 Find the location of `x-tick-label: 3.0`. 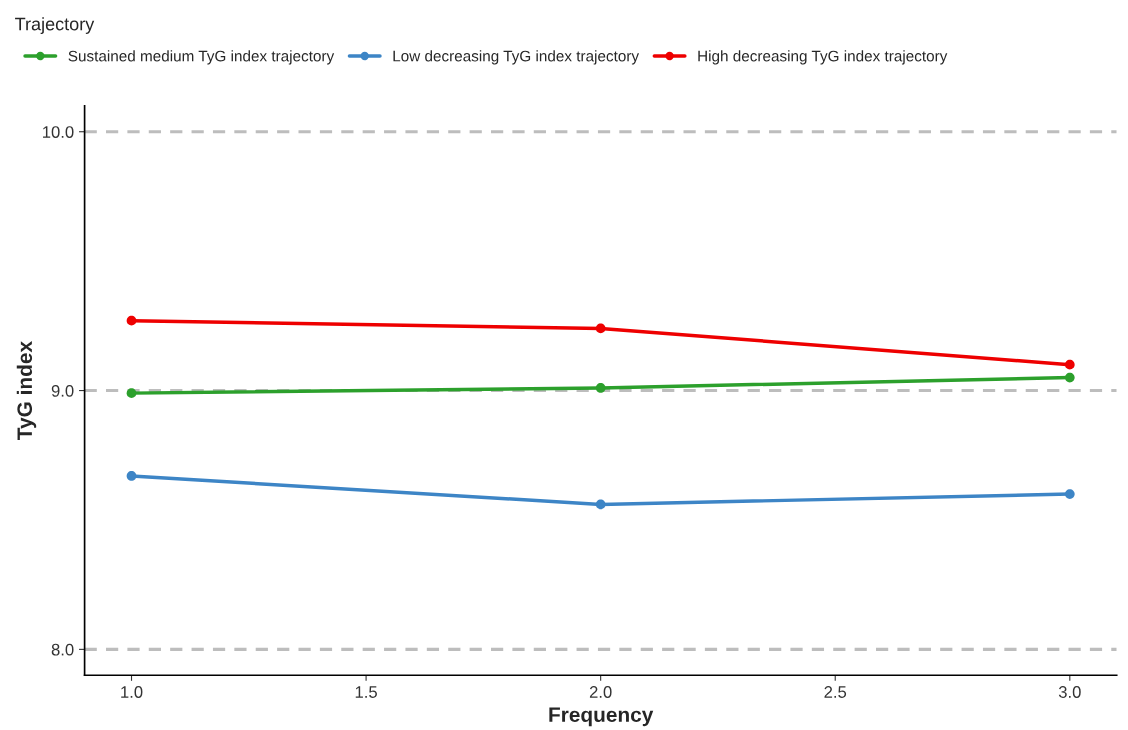

x-tick-label: 3.0 is located at coordinates (1069, 692).